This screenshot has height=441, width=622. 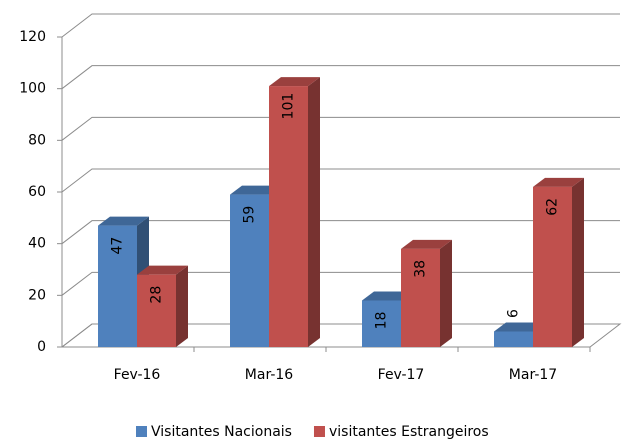 What do you see at coordinates (37, 192) in the screenshot?
I see `y-tick-label: 60` at bounding box center [37, 192].